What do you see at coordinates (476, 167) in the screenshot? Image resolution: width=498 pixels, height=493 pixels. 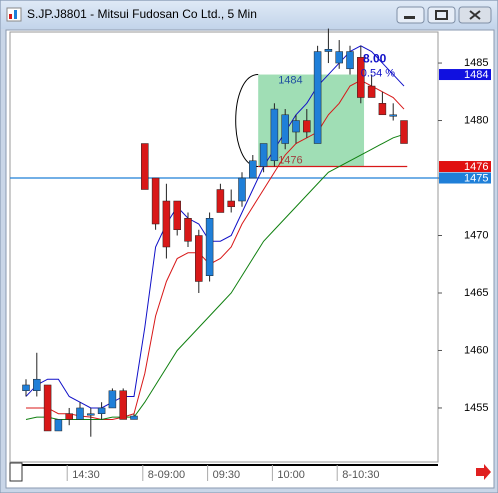 I see `price-tag-label: 1476` at bounding box center [476, 167].